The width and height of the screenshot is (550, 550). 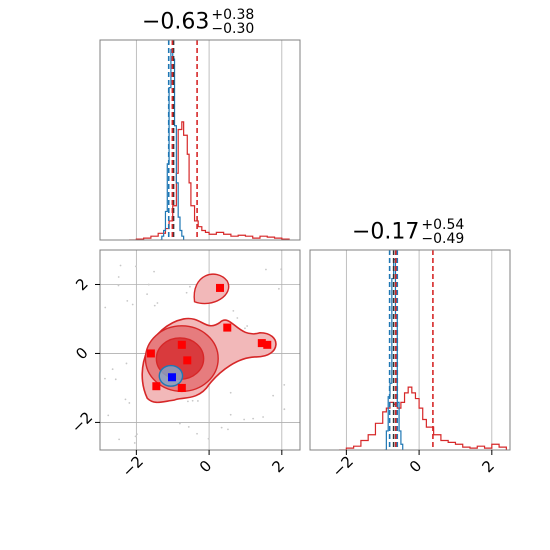 I want to click on panel2-title-upper: +0.54, so click(x=443, y=225).